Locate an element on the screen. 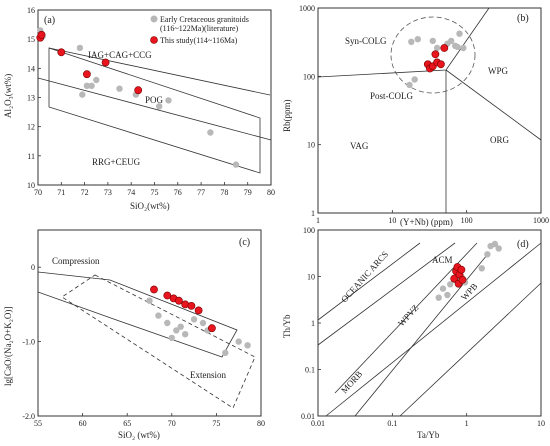 The width and height of the screenshot is (550, 446). x-tick-label: 79 is located at coordinates (248, 192).